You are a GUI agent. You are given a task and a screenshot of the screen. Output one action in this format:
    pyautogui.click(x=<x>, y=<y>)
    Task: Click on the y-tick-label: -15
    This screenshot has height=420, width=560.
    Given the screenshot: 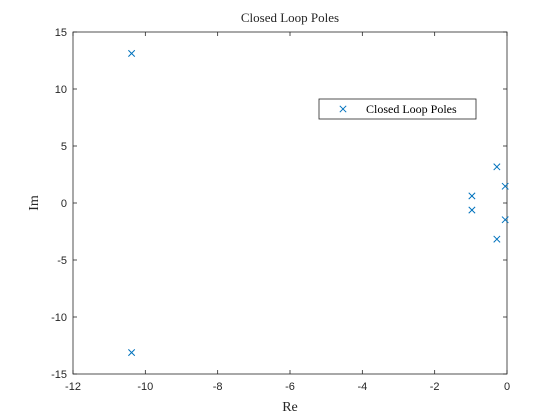 What is the action you would take?
    pyautogui.click(x=59, y=375)
    